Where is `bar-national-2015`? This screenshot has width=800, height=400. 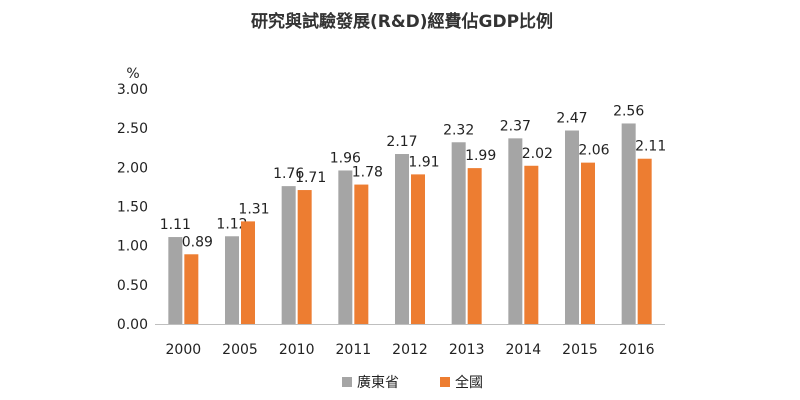
bar-national-2015 is located at coordinates (588, 243).